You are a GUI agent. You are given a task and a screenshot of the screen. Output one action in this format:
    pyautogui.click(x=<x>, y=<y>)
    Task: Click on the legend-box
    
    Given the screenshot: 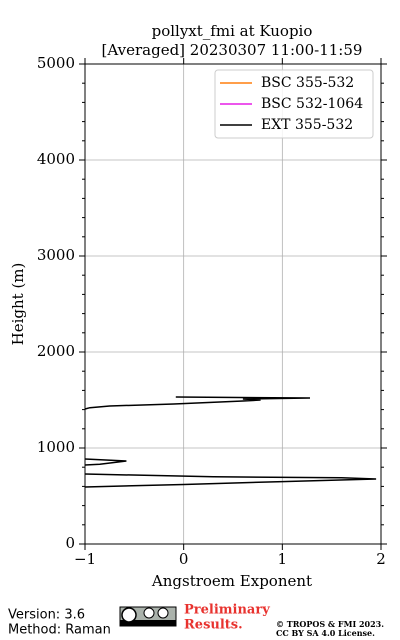 What is the action you would take?
    pyautogui.click(x=294, y=104)
    